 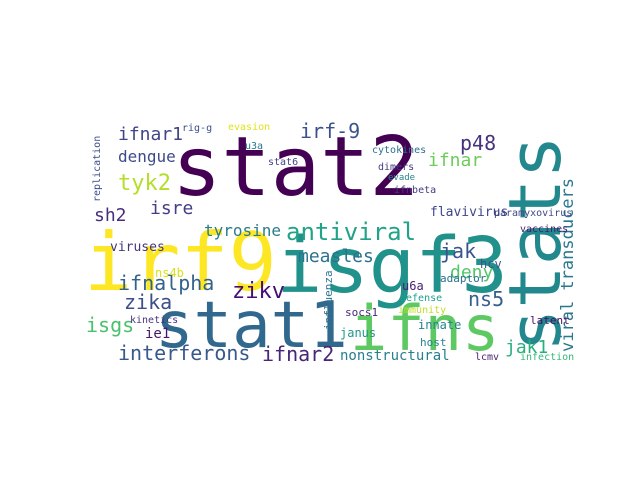 I want to click on word: infection, so click(x=547, y=357).